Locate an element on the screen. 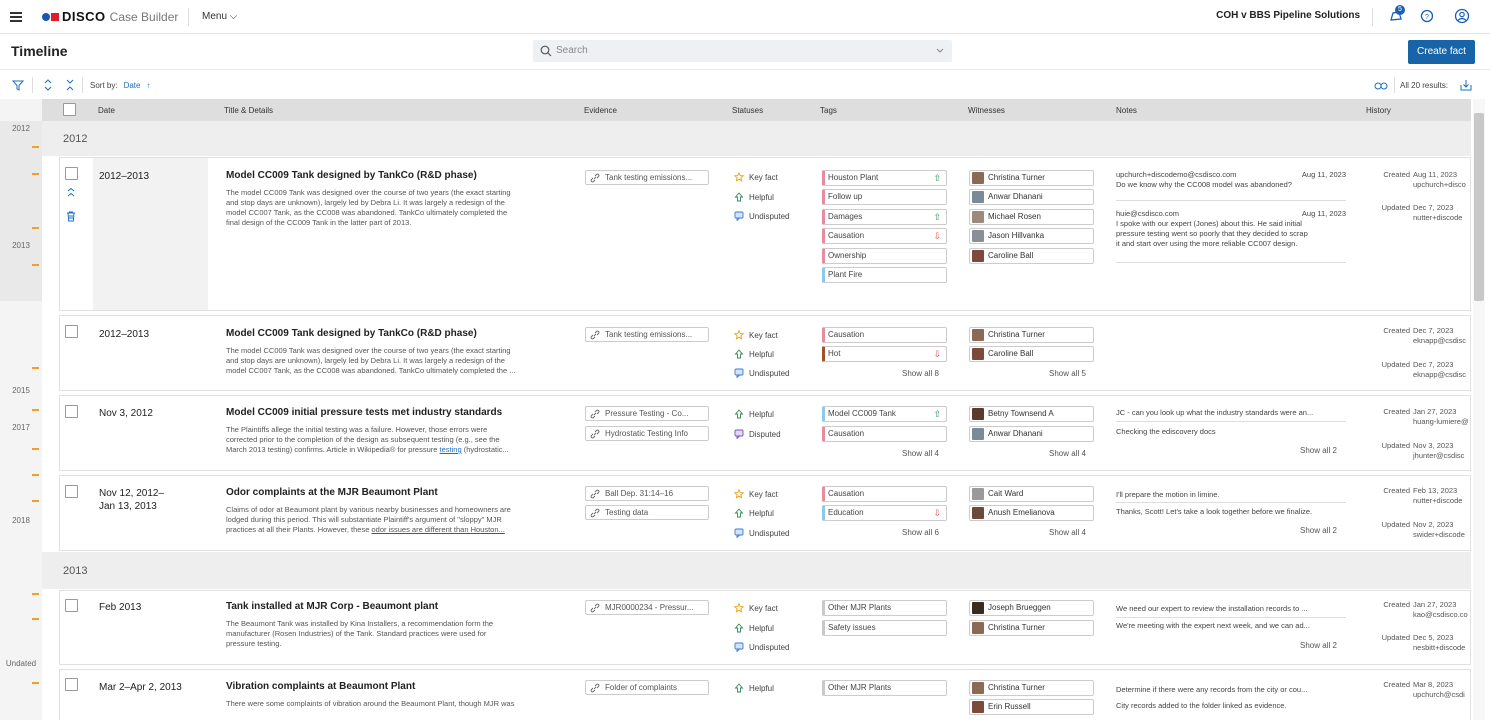 The width and height of the screenshot is (1490, 720). create-fact-button: Create fact is located at coordinates (1441, 52).